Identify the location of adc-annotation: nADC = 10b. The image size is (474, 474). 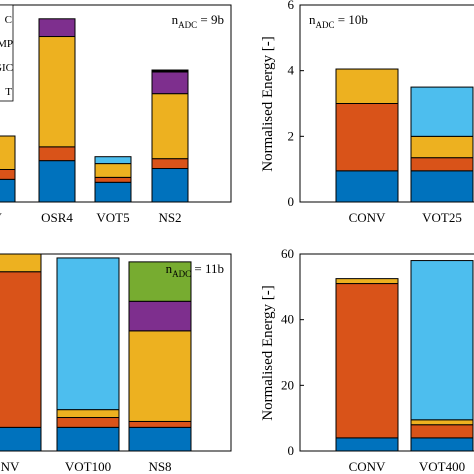
(338, 21).